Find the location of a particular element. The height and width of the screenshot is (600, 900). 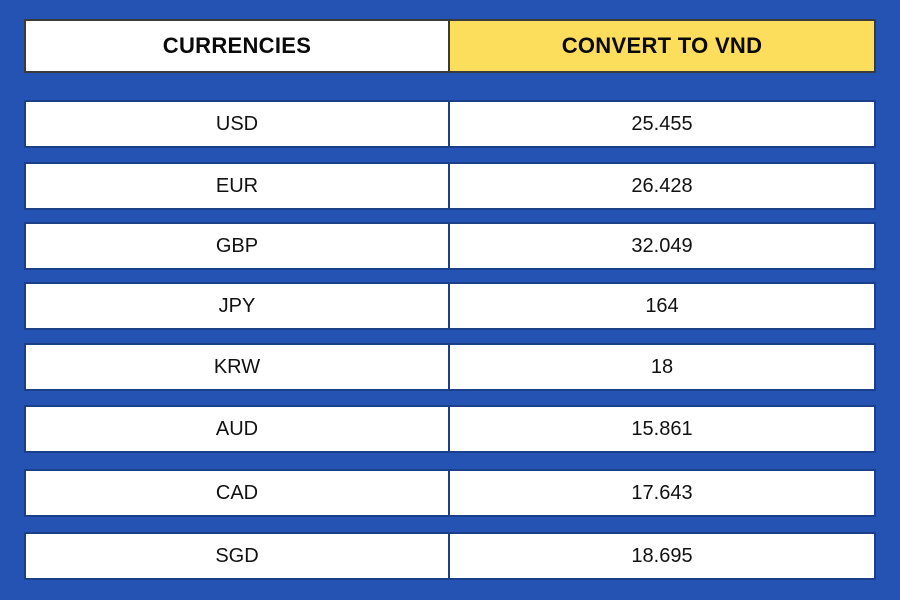

currency-code: AUD is located at coordinates (237, 429).